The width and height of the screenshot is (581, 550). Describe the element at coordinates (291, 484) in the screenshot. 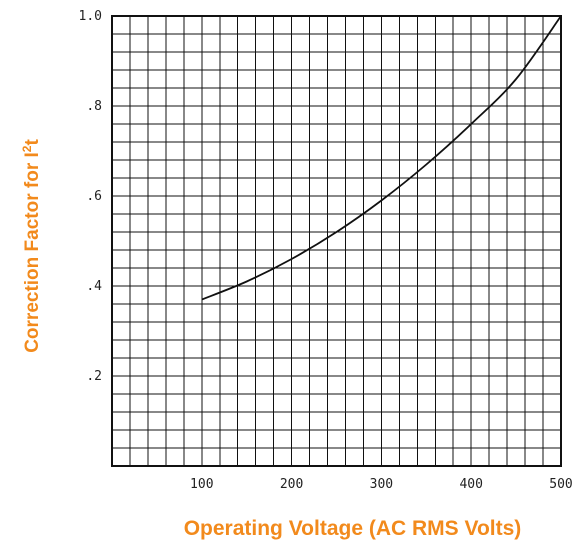

I see `x-tick-label: 200` at that location.